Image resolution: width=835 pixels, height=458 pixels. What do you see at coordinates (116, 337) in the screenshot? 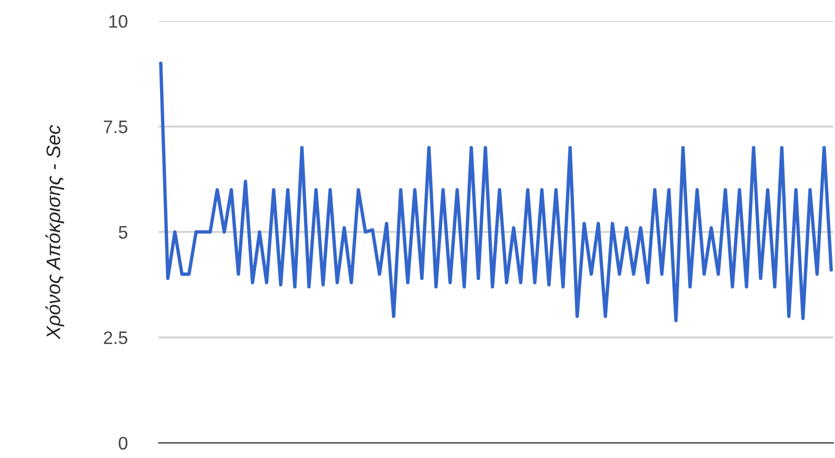
I see `y-tick-label: 2.5` at bounding box center [116, 337].